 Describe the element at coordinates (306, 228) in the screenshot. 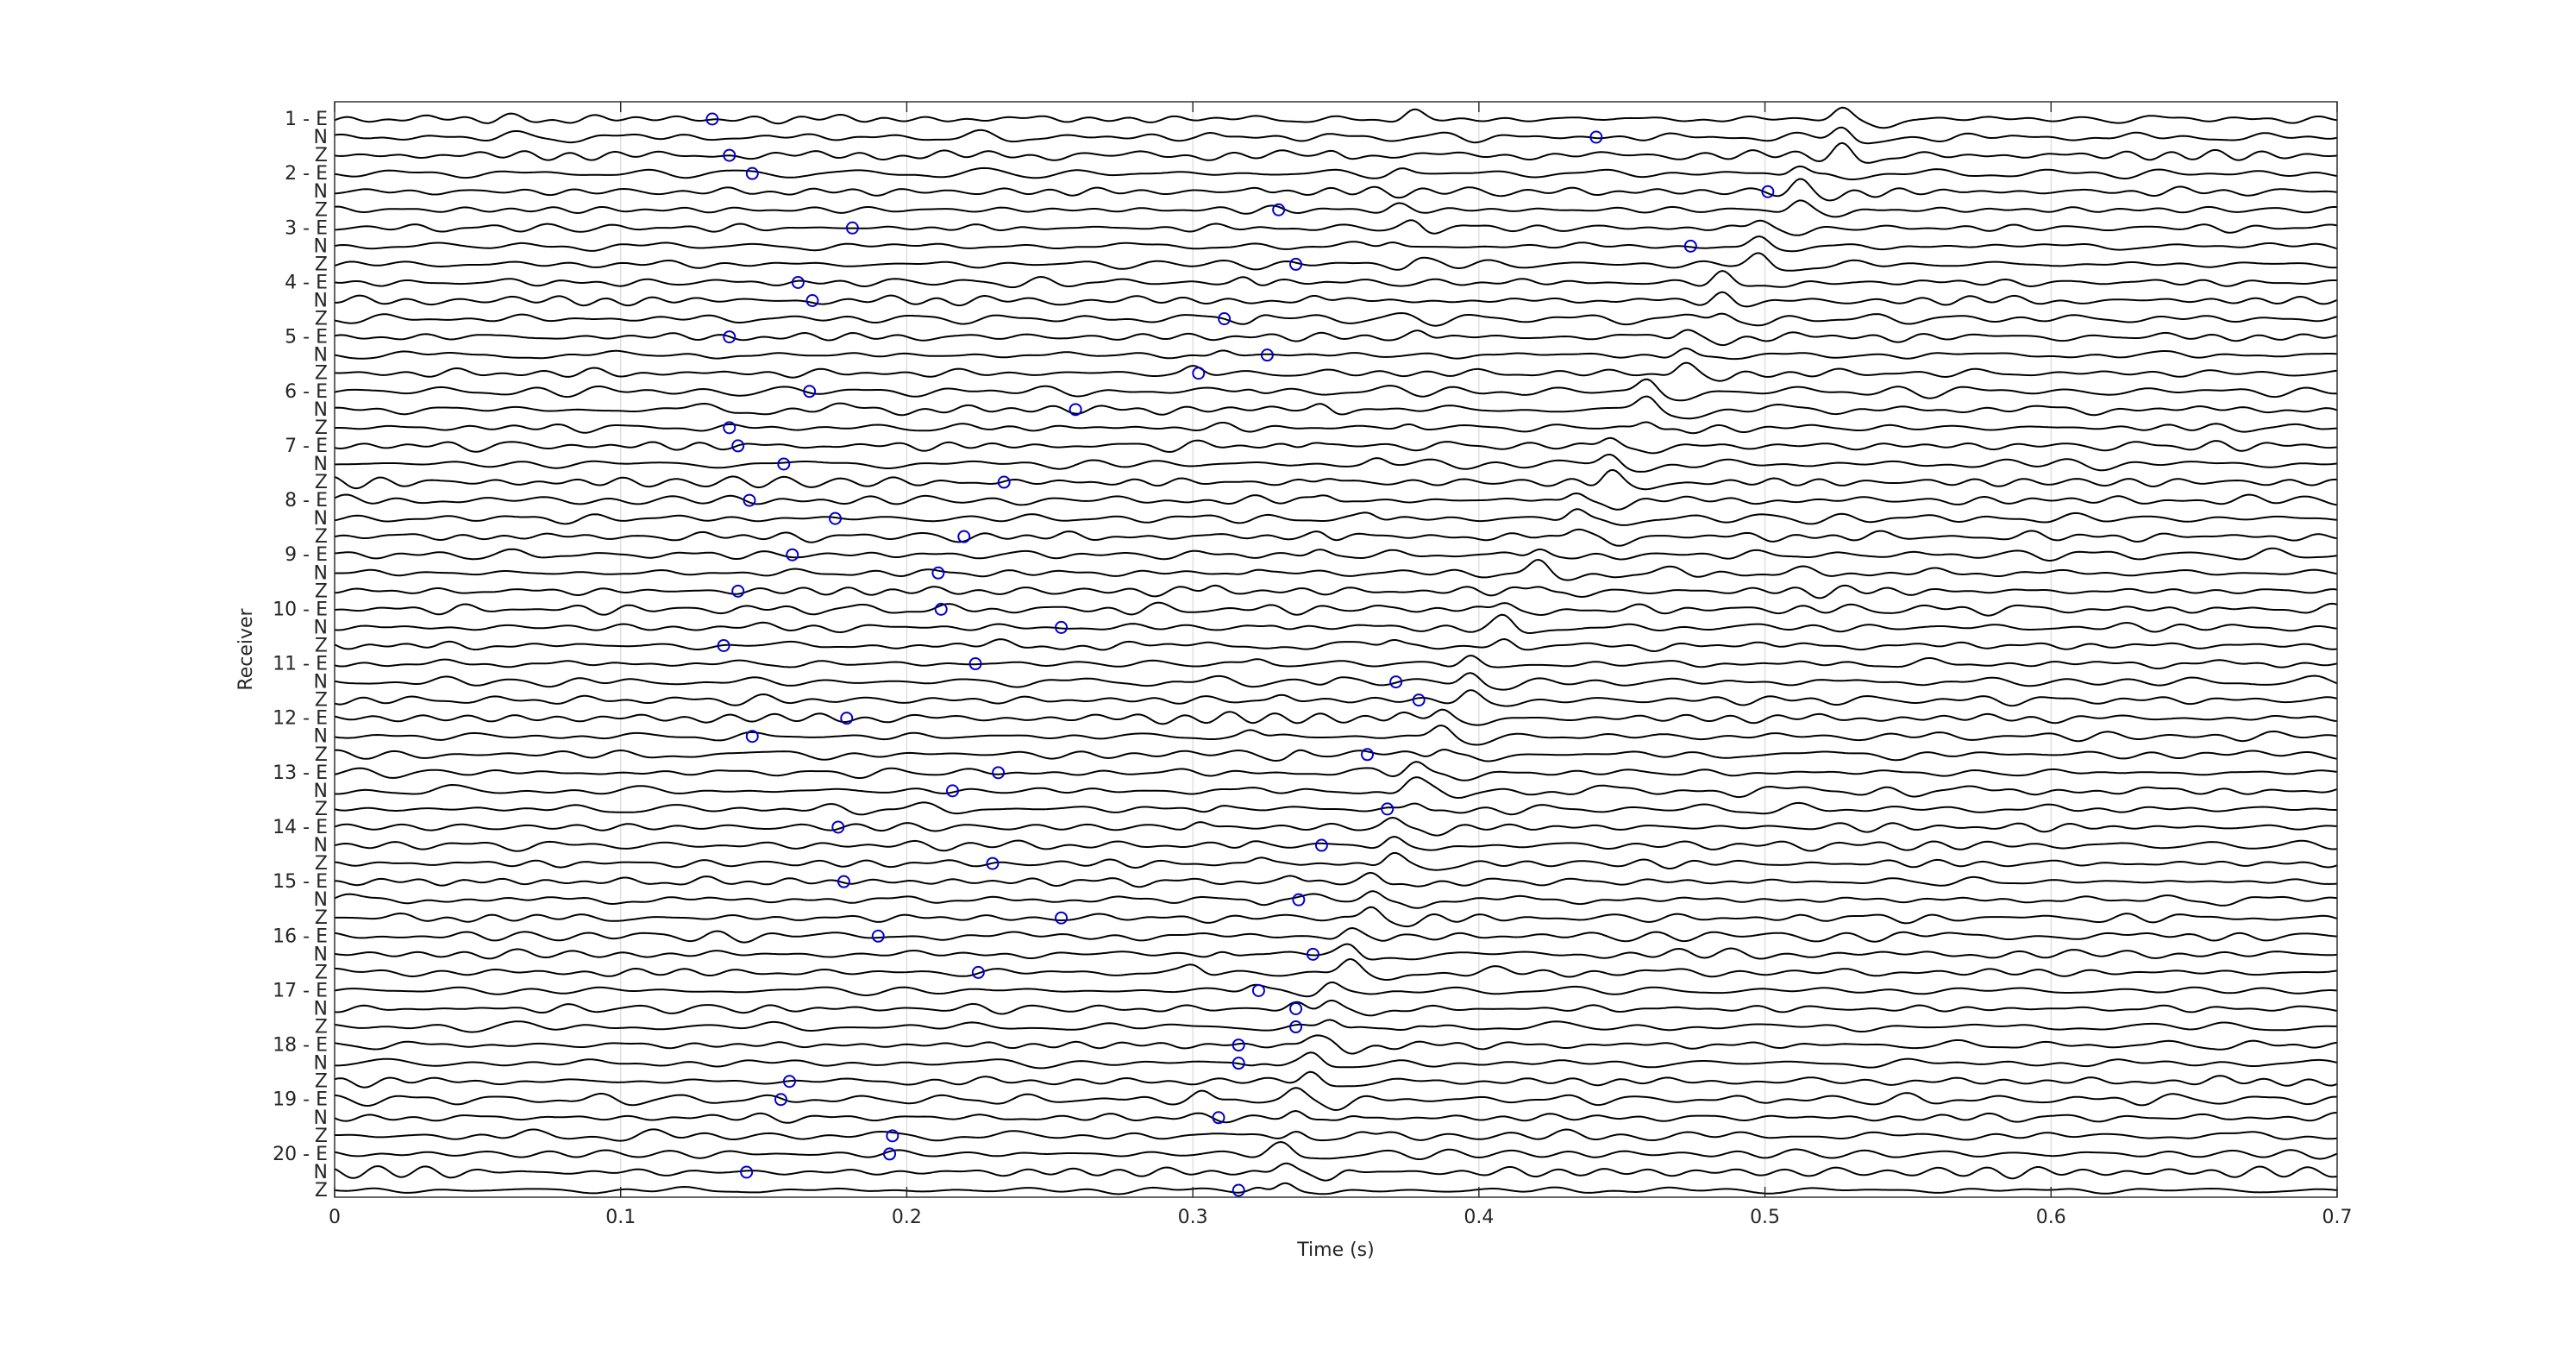

I see `y-tick-label: 3 - E` at that location.